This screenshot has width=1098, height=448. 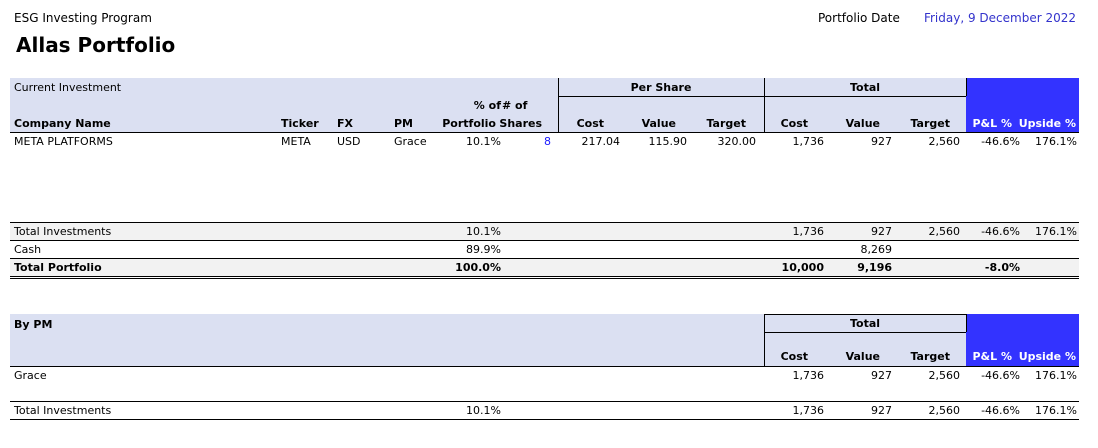 What do you see at coordinates (483, 141) in the screenshot?
I see `cell-pct: 10.1%` at bounding box center [483, 141].